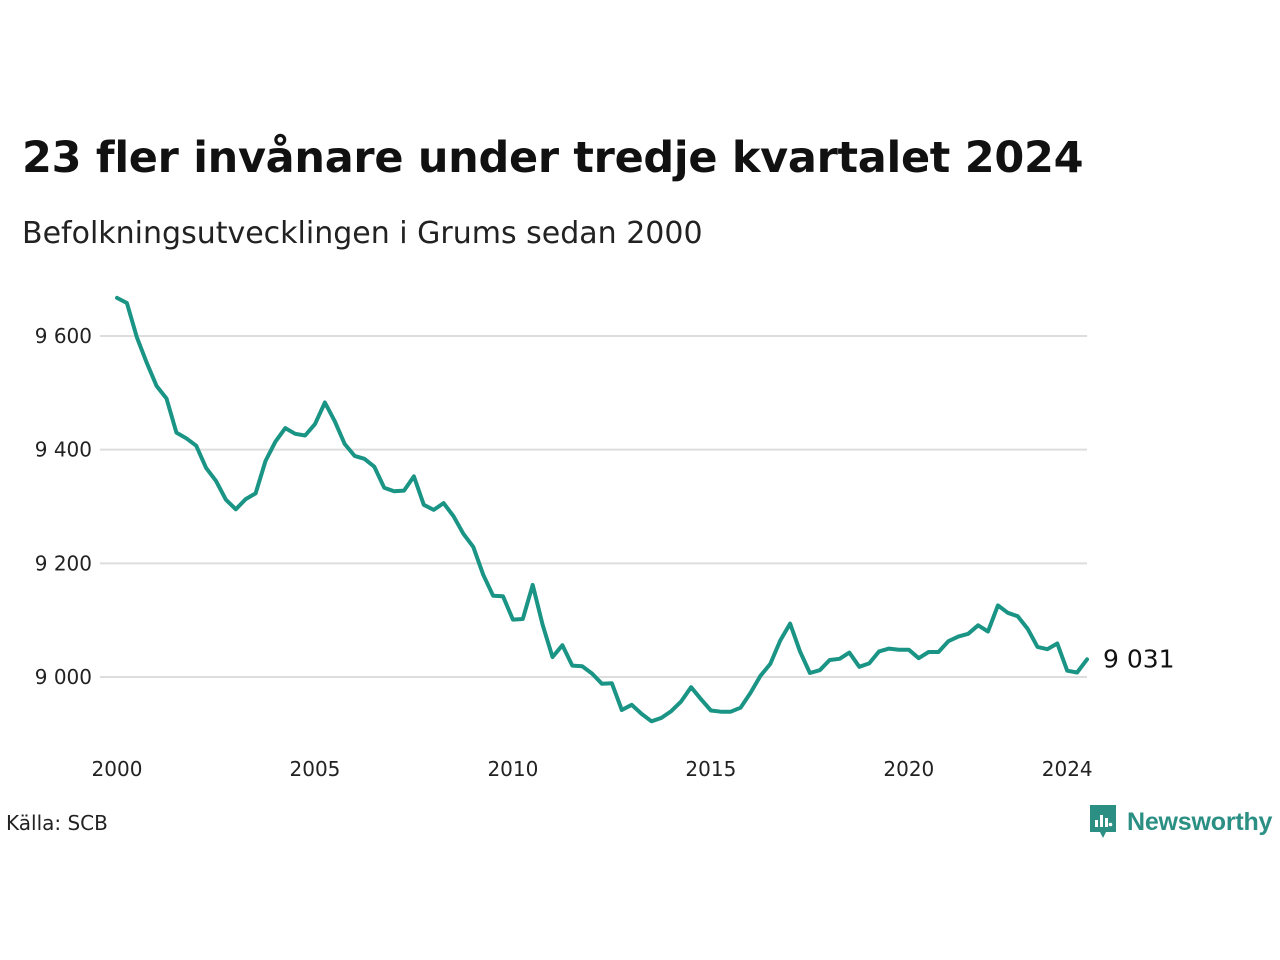  What do you see at coordinates (63, 506) in the screenshot?
I see `y-axis-ticks: 9 000 9 200 9 400 9 600` at bounding box center [63, 506].